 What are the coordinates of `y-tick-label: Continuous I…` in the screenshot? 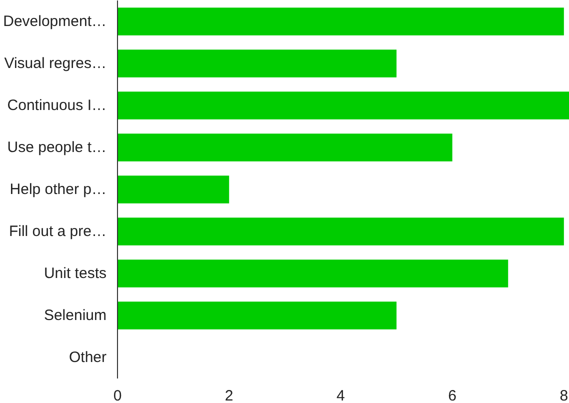 It's located at (57, 105).